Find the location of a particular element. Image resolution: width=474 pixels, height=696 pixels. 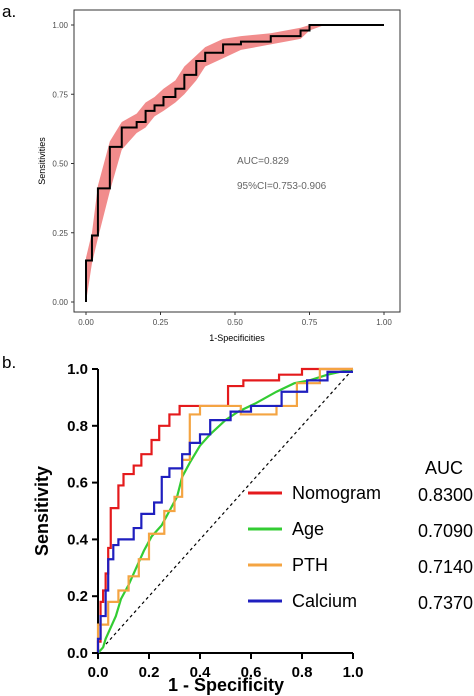

panel-a-x-tick-label: 0.00 is located at coordinates (86, 322).